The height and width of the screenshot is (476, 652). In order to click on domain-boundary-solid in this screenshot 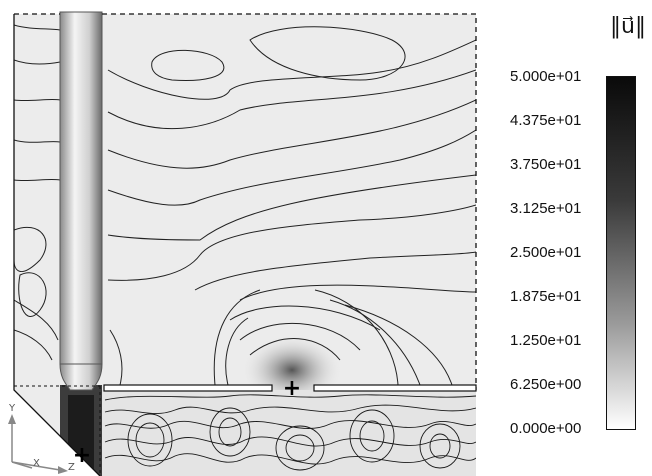, I will do `click(57, 245)`.